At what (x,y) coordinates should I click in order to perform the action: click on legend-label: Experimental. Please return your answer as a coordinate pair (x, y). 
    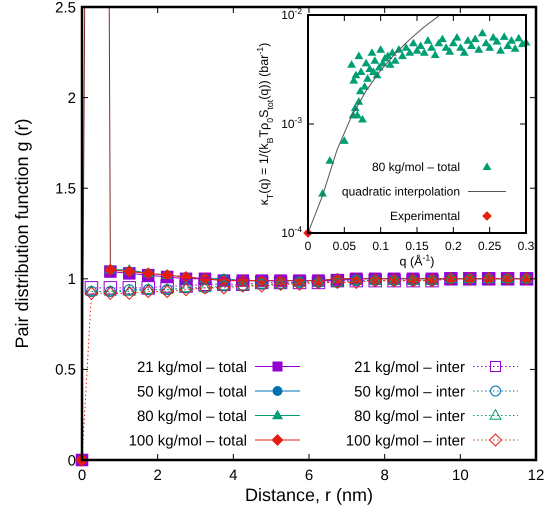
    Looking at the image, I should click on (425, 216).